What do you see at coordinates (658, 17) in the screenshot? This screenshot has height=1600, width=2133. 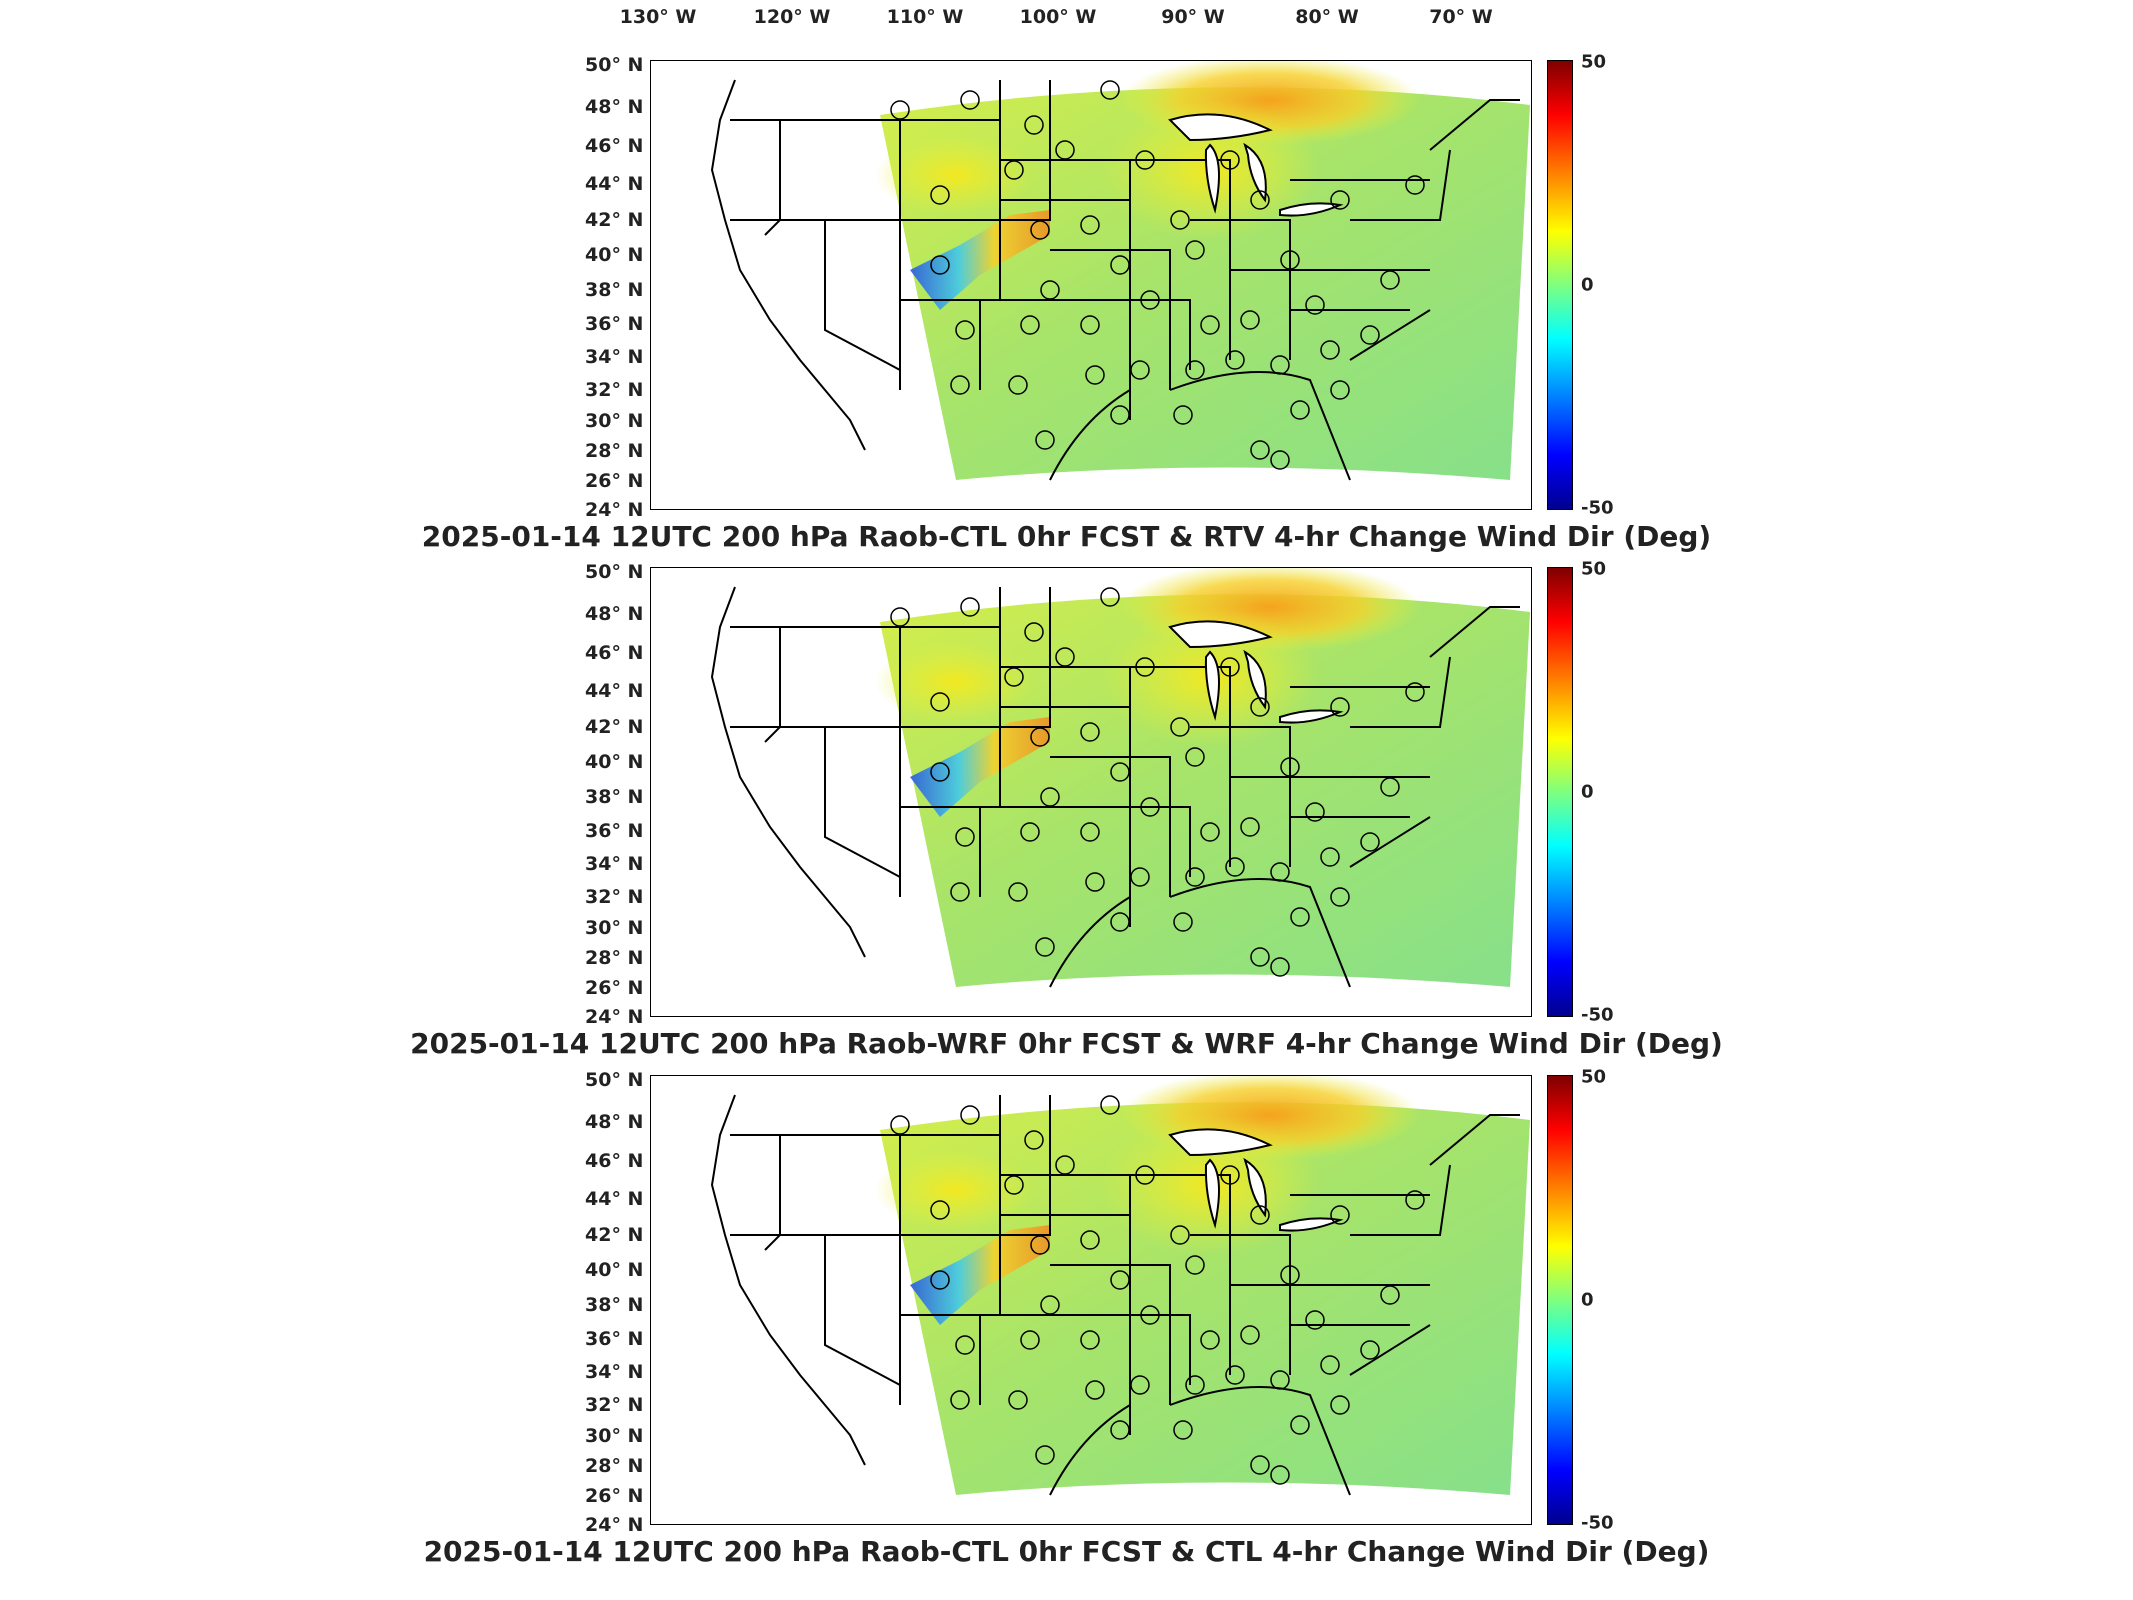 I see `lon-label: 130° W` at bounding box center [658, 17].